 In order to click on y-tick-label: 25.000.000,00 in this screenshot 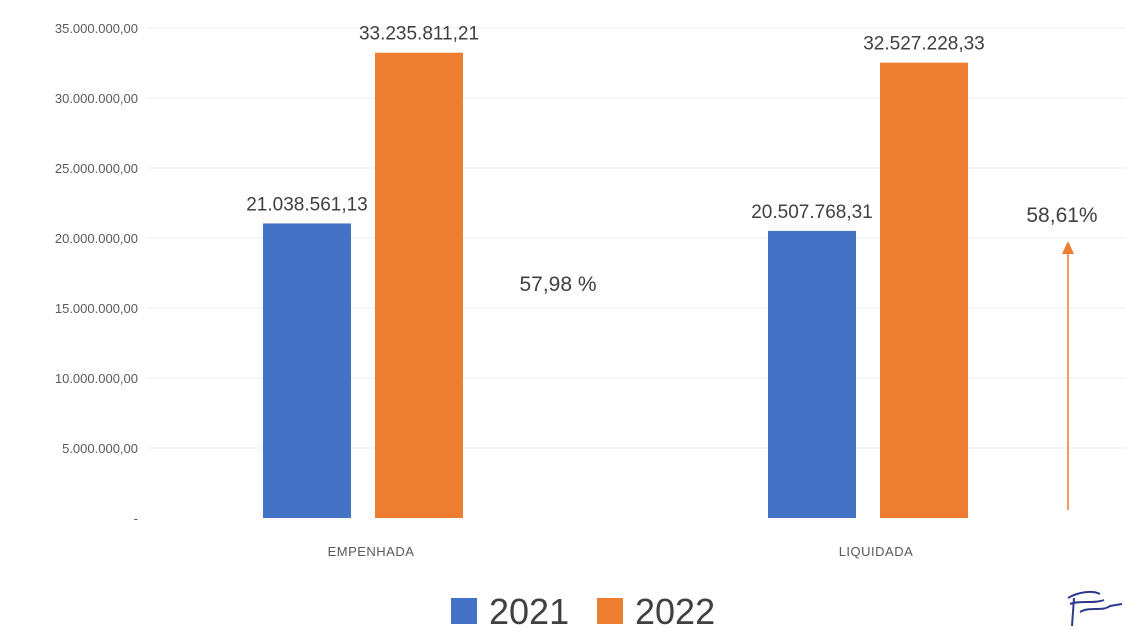, I will do `click(96, 168)`.